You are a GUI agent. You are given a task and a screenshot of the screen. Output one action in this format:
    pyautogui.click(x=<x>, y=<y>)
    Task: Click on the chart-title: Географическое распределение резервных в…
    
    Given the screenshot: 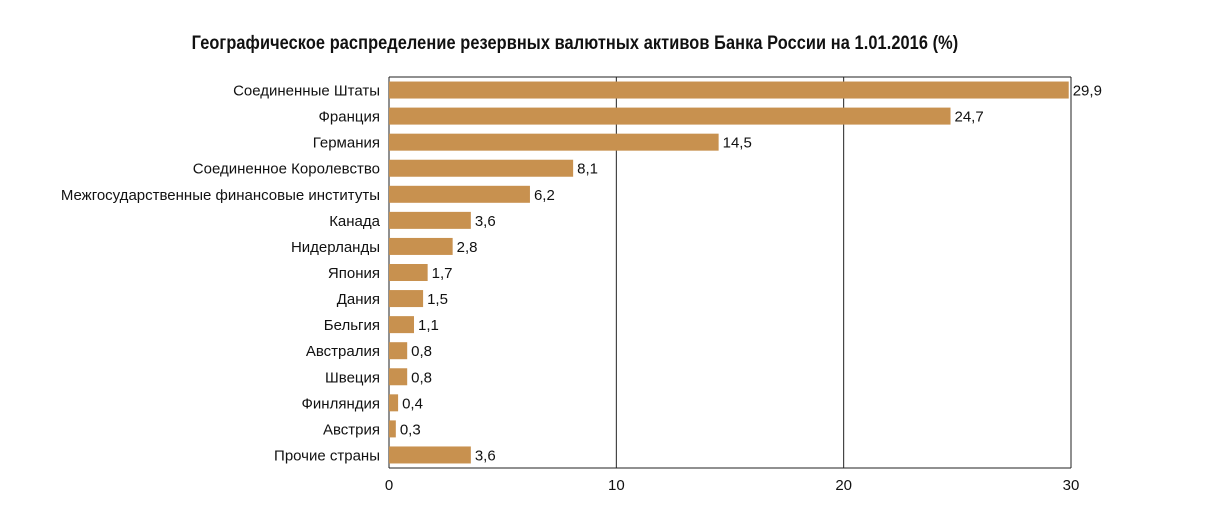 What is the action you would take?
    pyautogui.click(x=575, y=43)
    